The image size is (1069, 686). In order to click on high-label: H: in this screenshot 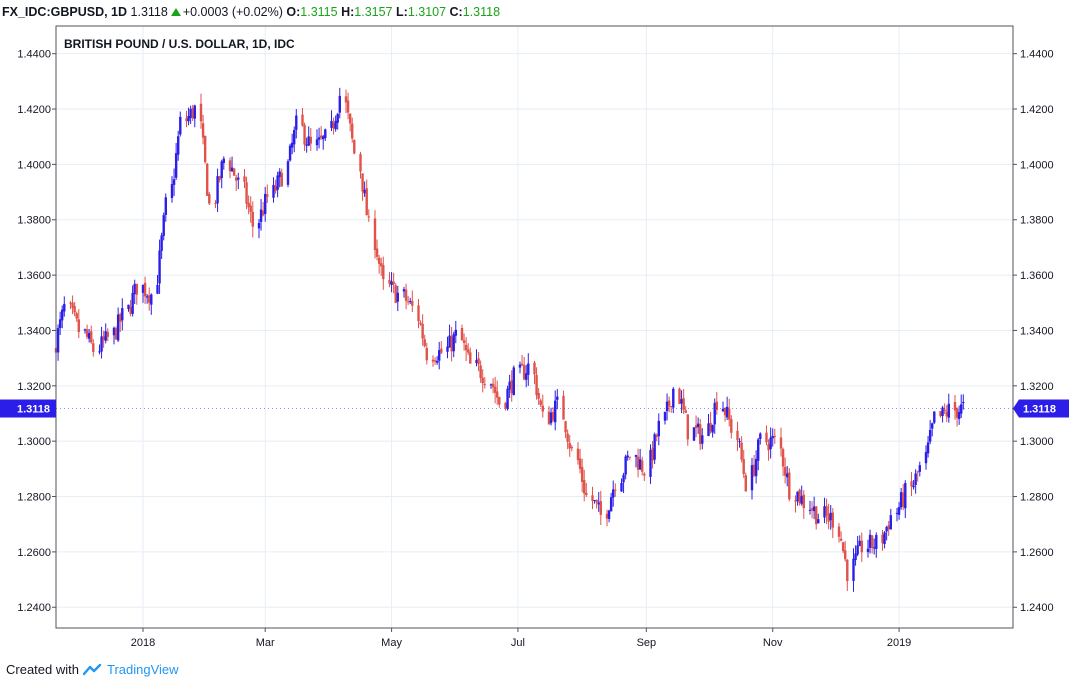, I will do `click(348, 12)`.